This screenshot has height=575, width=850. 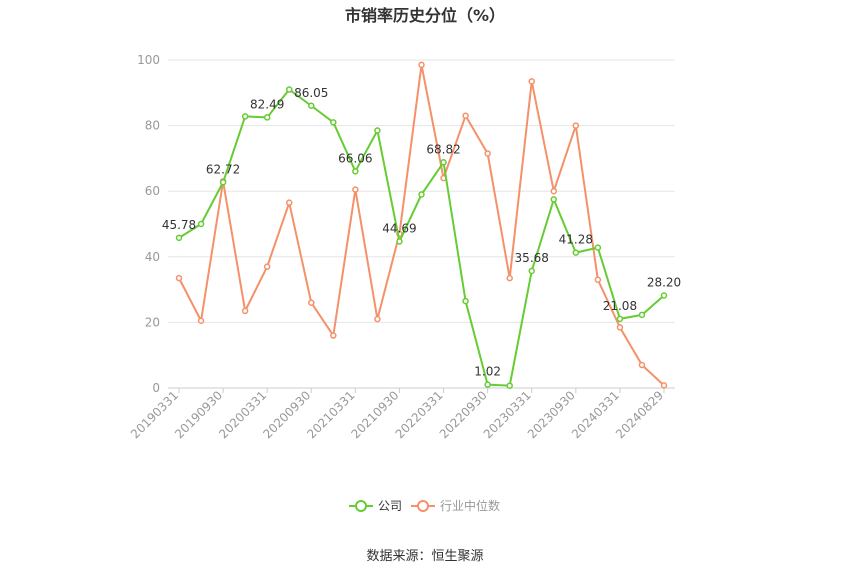 What do you see at coordinates (399, 228) in the screenshot?
I see `data-label: 44.69` at bounding box center [399, 228].